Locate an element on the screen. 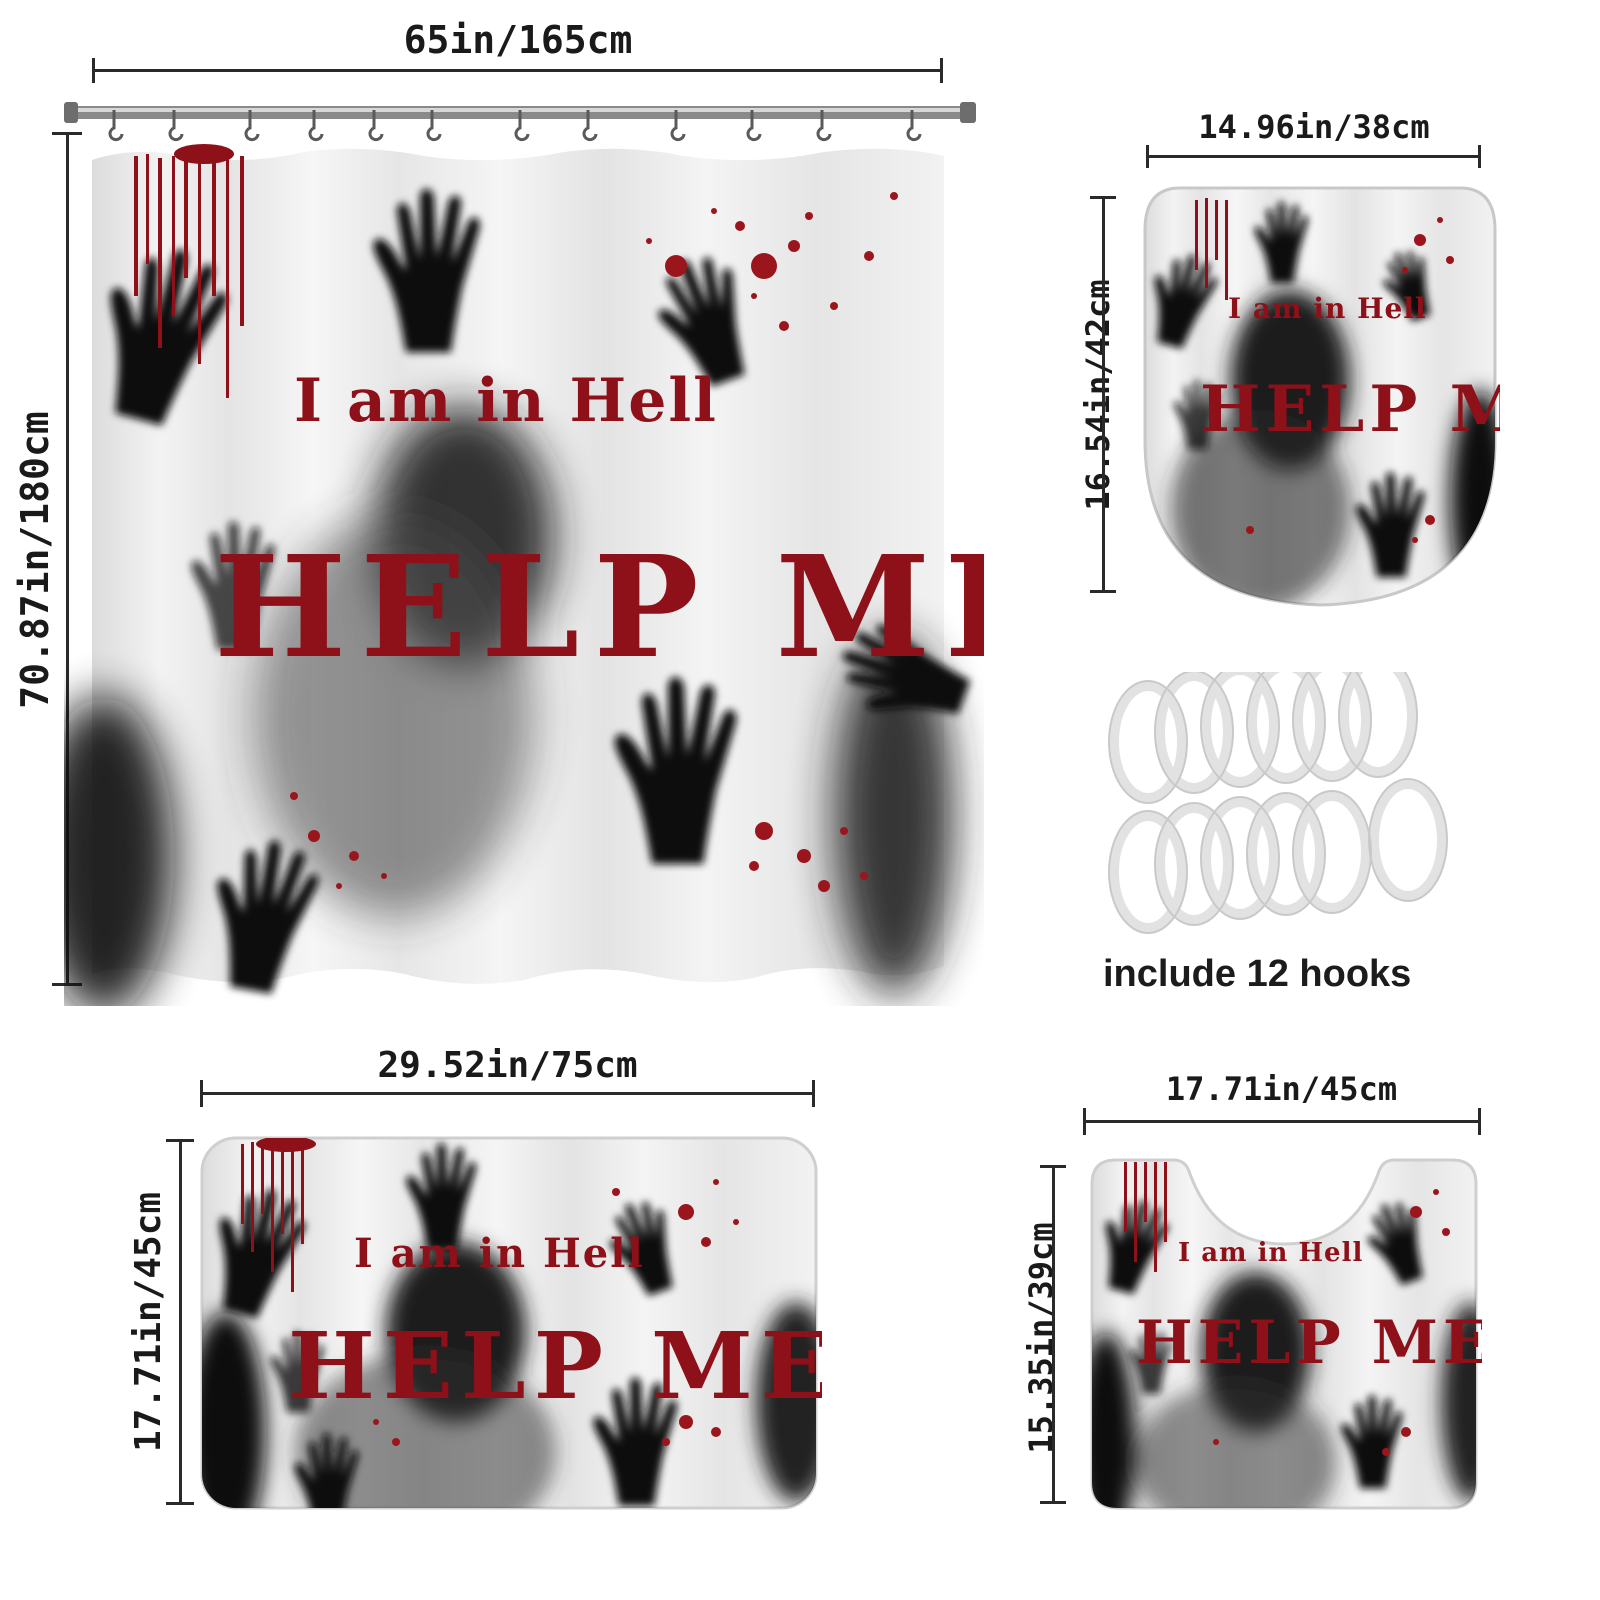 The width and height of the screenshot is (1600, 1600). contour-mat-height-label: 15.35in/39cm is located at coordinates (1041, 1338).